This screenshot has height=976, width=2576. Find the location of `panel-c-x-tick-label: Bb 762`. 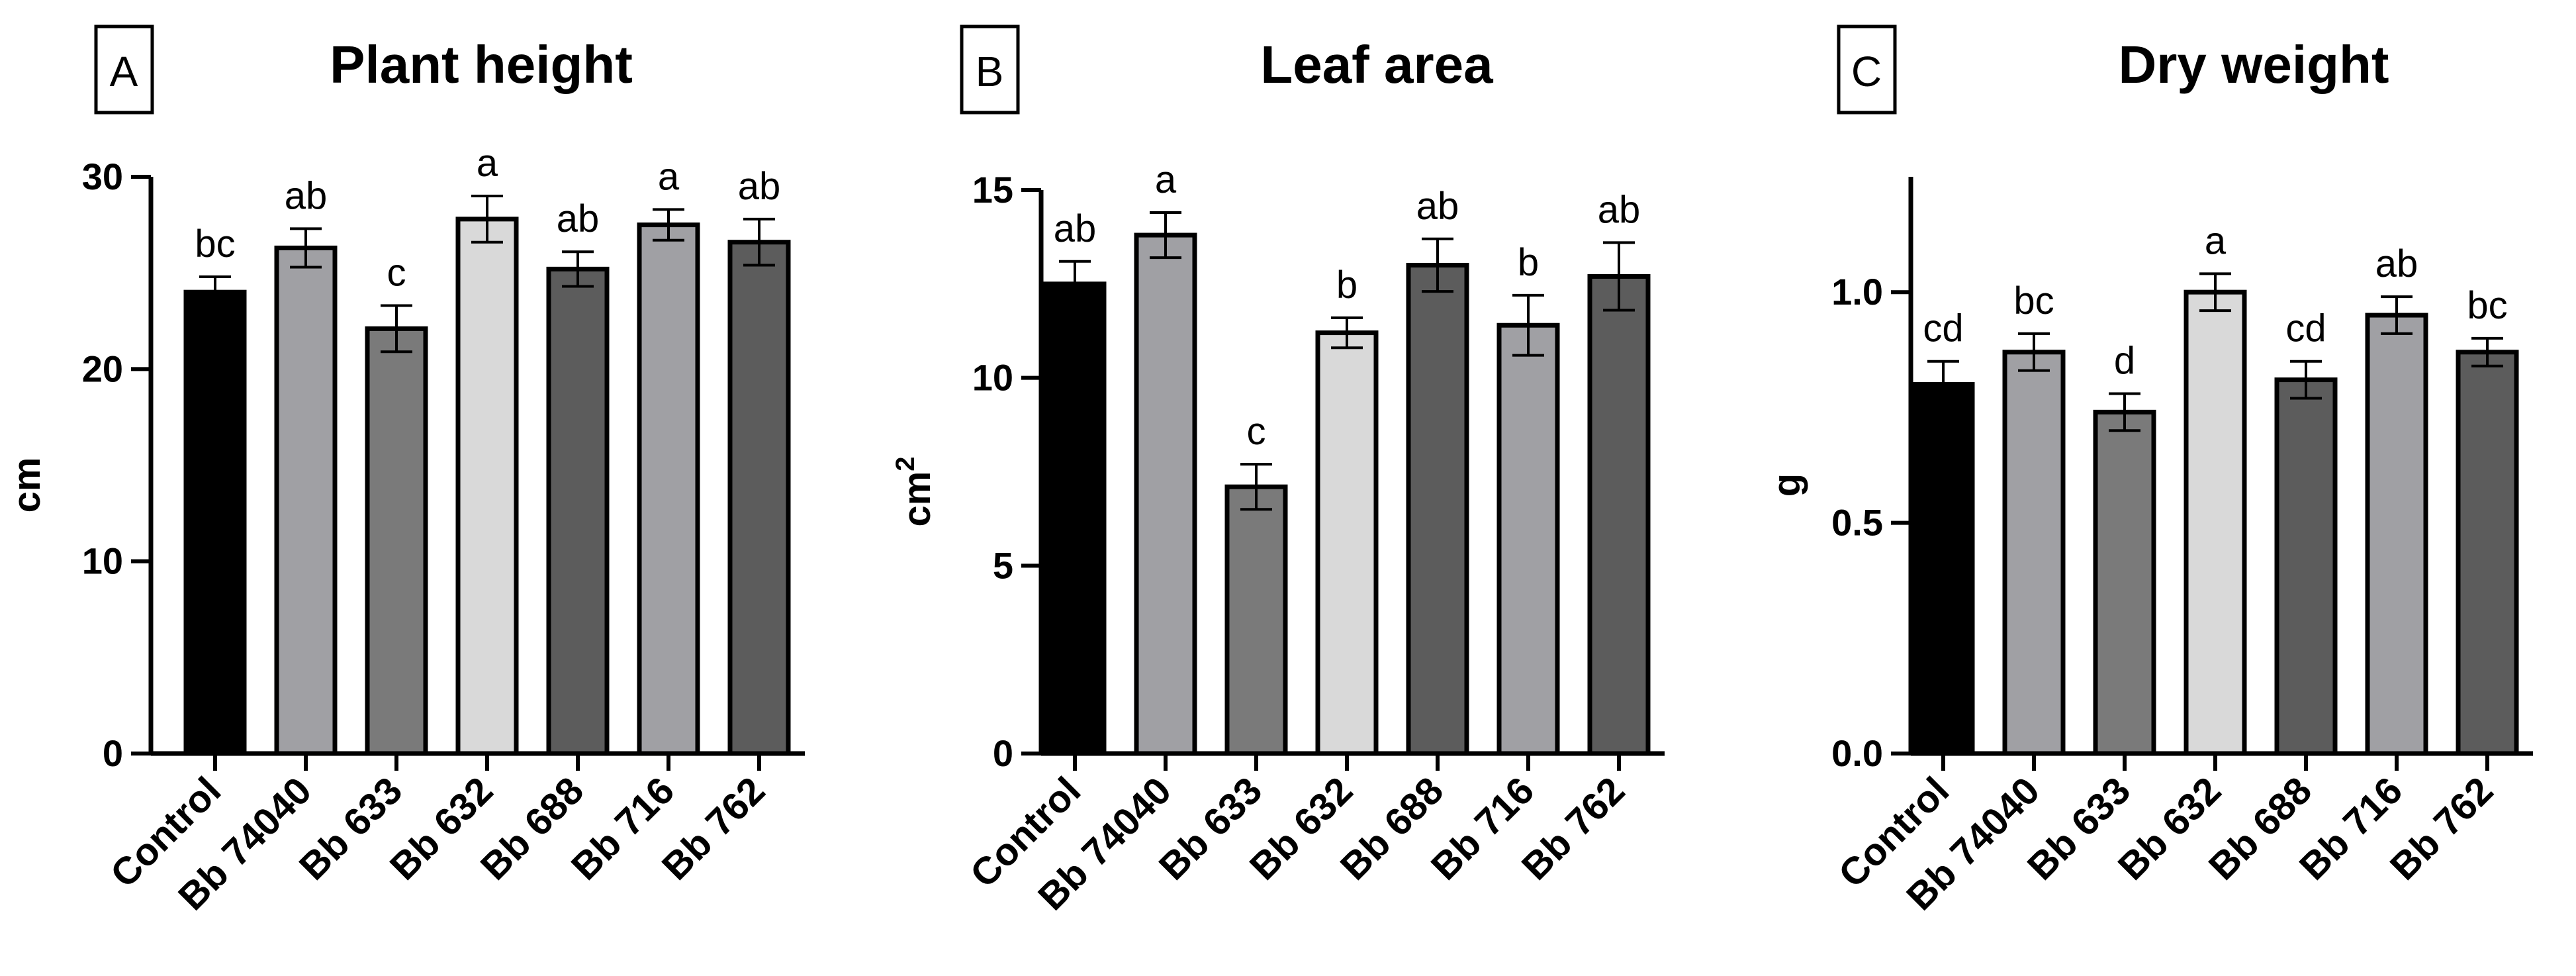

panel-c-x-tick-label: Bb 762 is located at coordinates (2441, 829).